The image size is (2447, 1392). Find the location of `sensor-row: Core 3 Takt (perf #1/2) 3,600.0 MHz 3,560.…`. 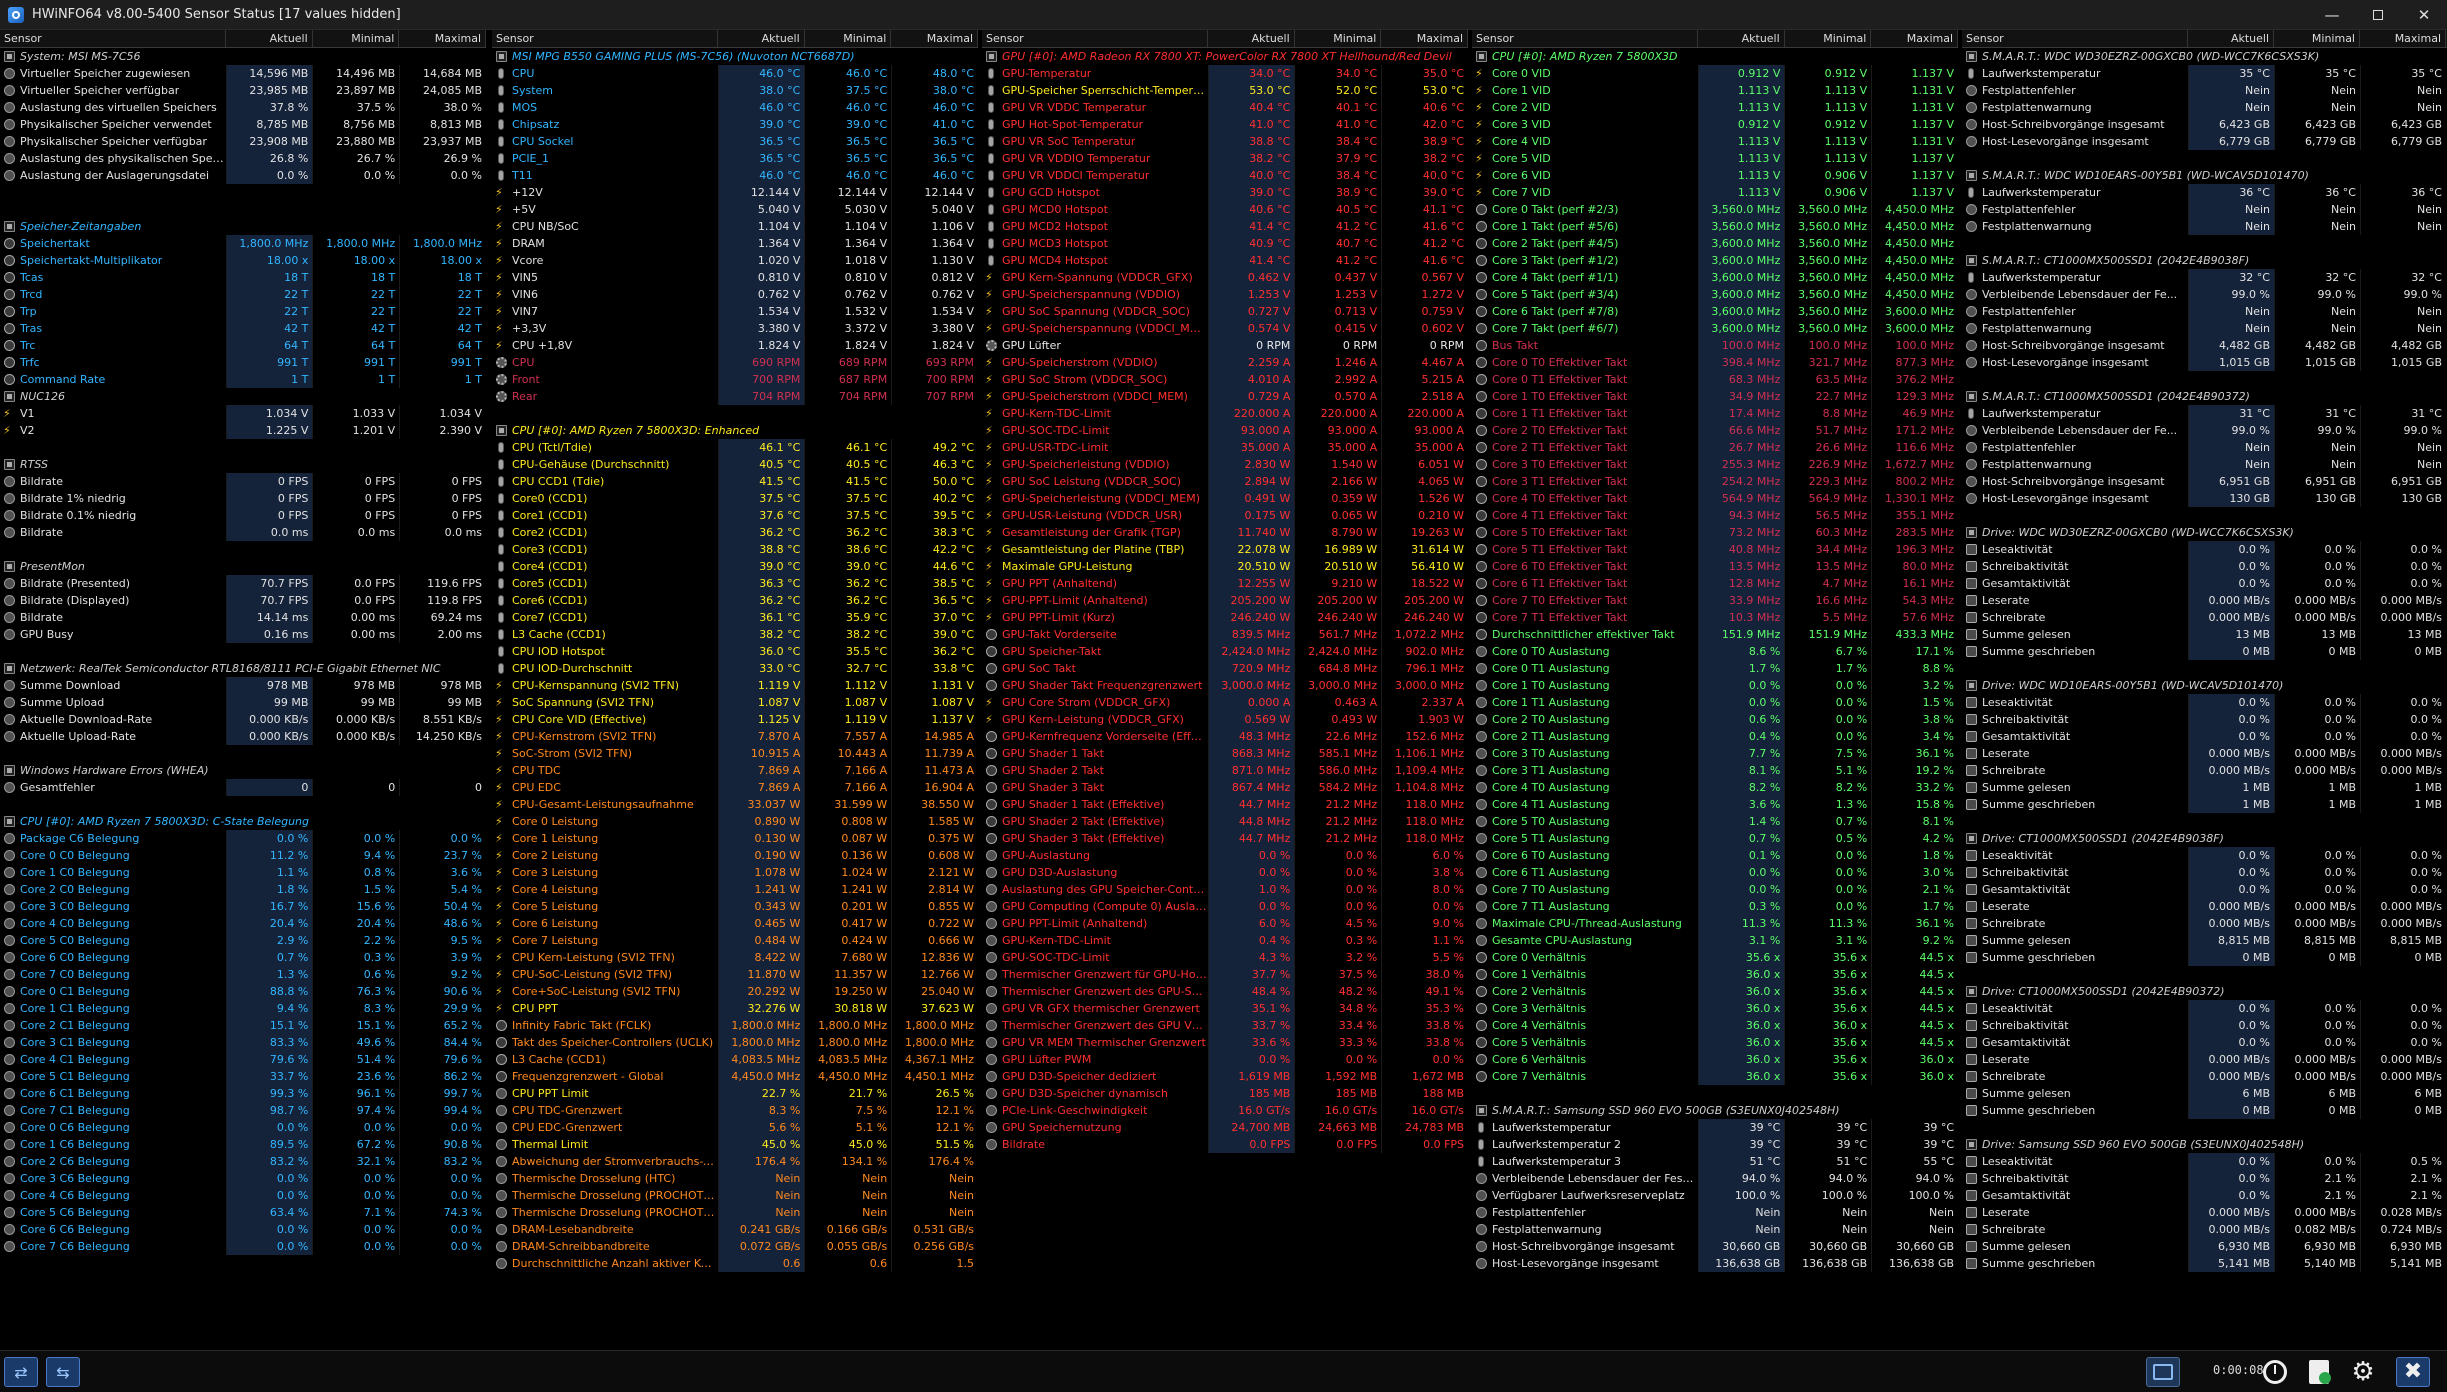

sensor-row: Core 3 Takt (perf #1/2) 3,600.0 MHz 3,560.… is located at coordinates (1715, 260).